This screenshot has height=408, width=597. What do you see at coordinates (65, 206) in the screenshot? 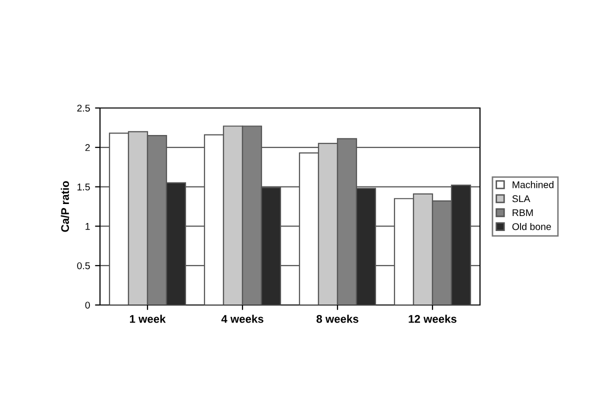
I see `y-axis-title: Ca/P ratio` at bounding box center [65, 206].